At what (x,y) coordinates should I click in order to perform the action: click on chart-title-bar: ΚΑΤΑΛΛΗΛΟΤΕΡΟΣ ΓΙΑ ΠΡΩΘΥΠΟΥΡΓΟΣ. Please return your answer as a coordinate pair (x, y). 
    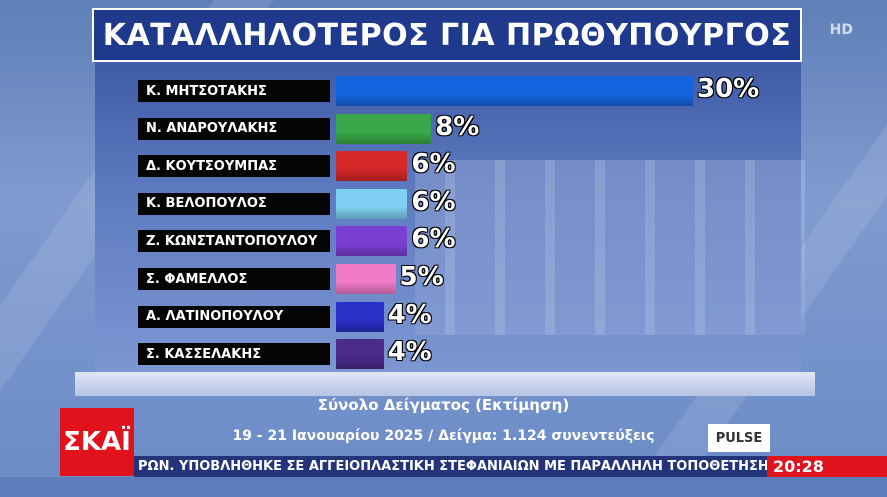
    Looking at the image, I should click on (447, 35).